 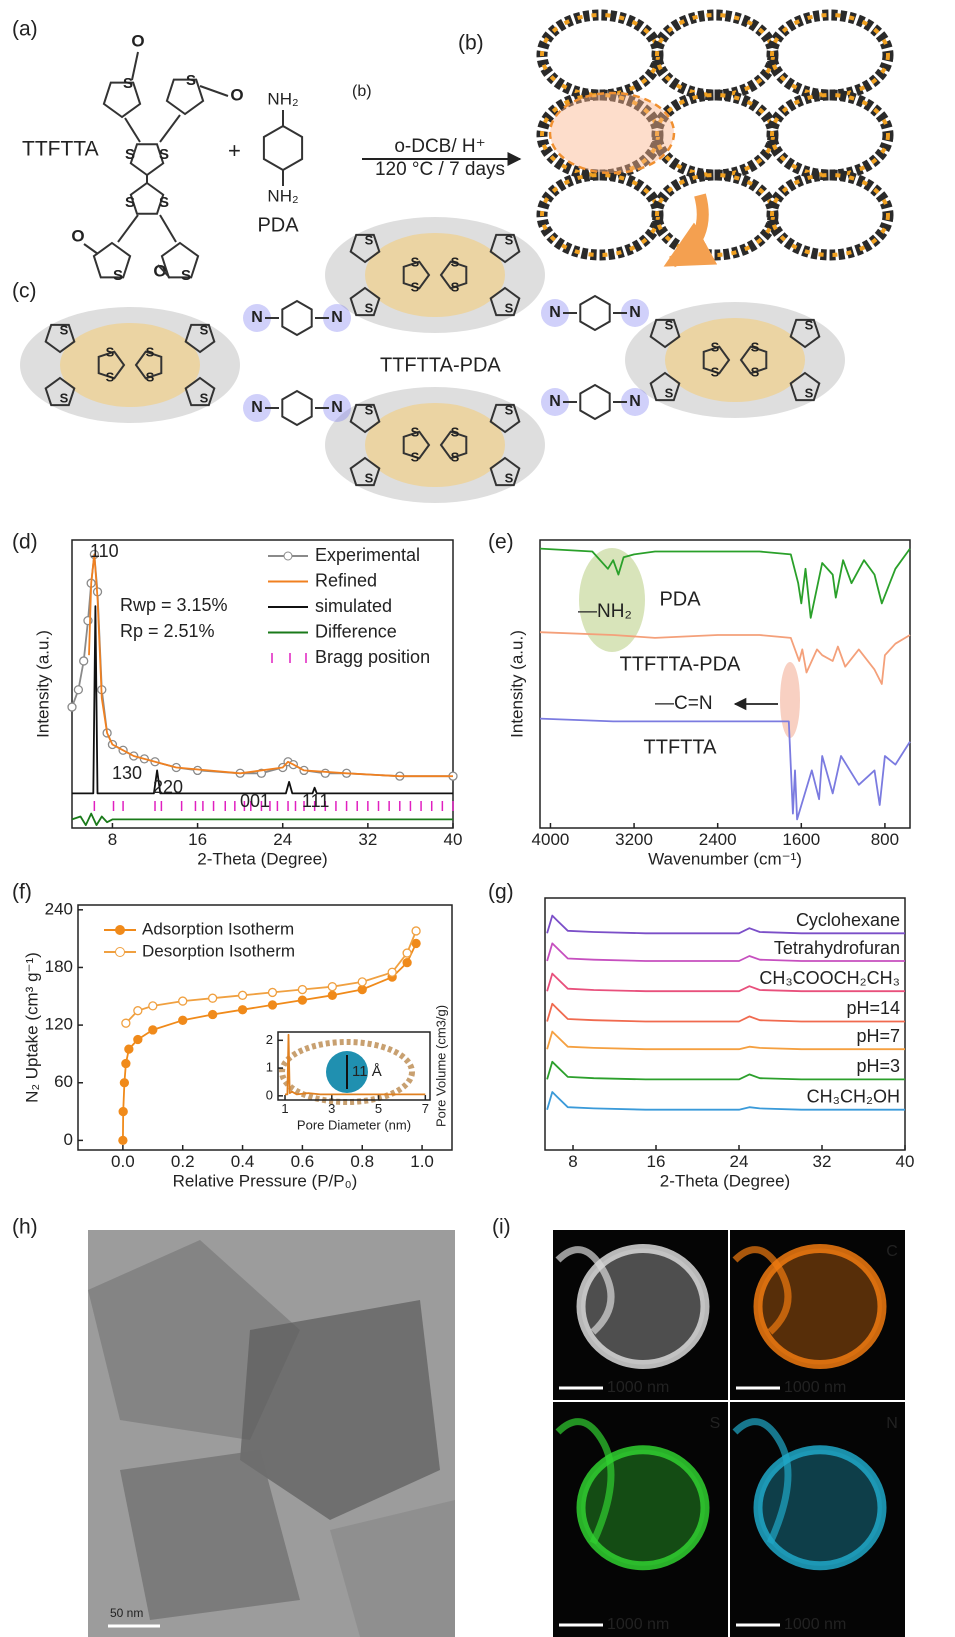 What do you see at coordinates (378, 1108) in the screenshot?
I see `x-tick-label: 5` at bounding box center [378, 1108].